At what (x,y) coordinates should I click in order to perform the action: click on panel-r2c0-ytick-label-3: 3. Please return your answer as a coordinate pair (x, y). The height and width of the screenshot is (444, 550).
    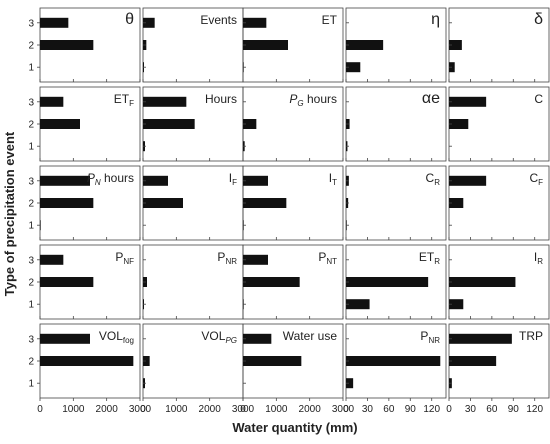
    Looking at the image, I should click on (31, 181).